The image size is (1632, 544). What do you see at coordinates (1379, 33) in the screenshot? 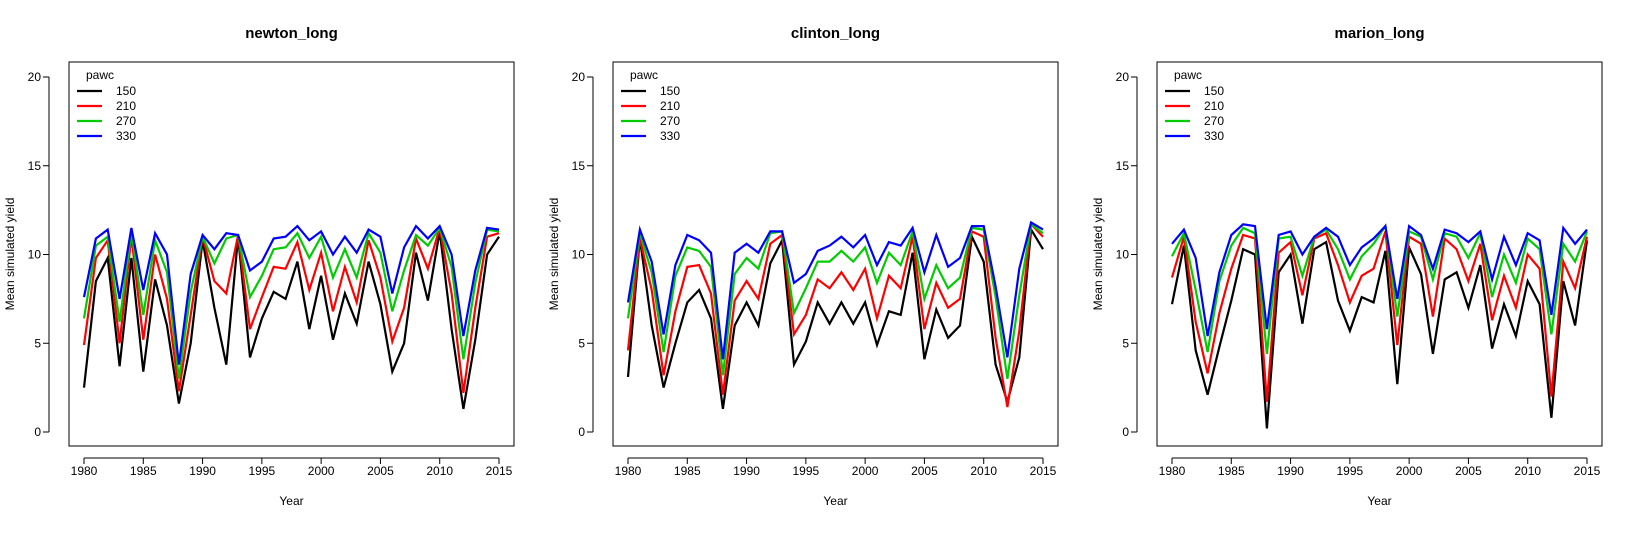
I see `chart-title: marion_long` at bounding box center [1379, 33].